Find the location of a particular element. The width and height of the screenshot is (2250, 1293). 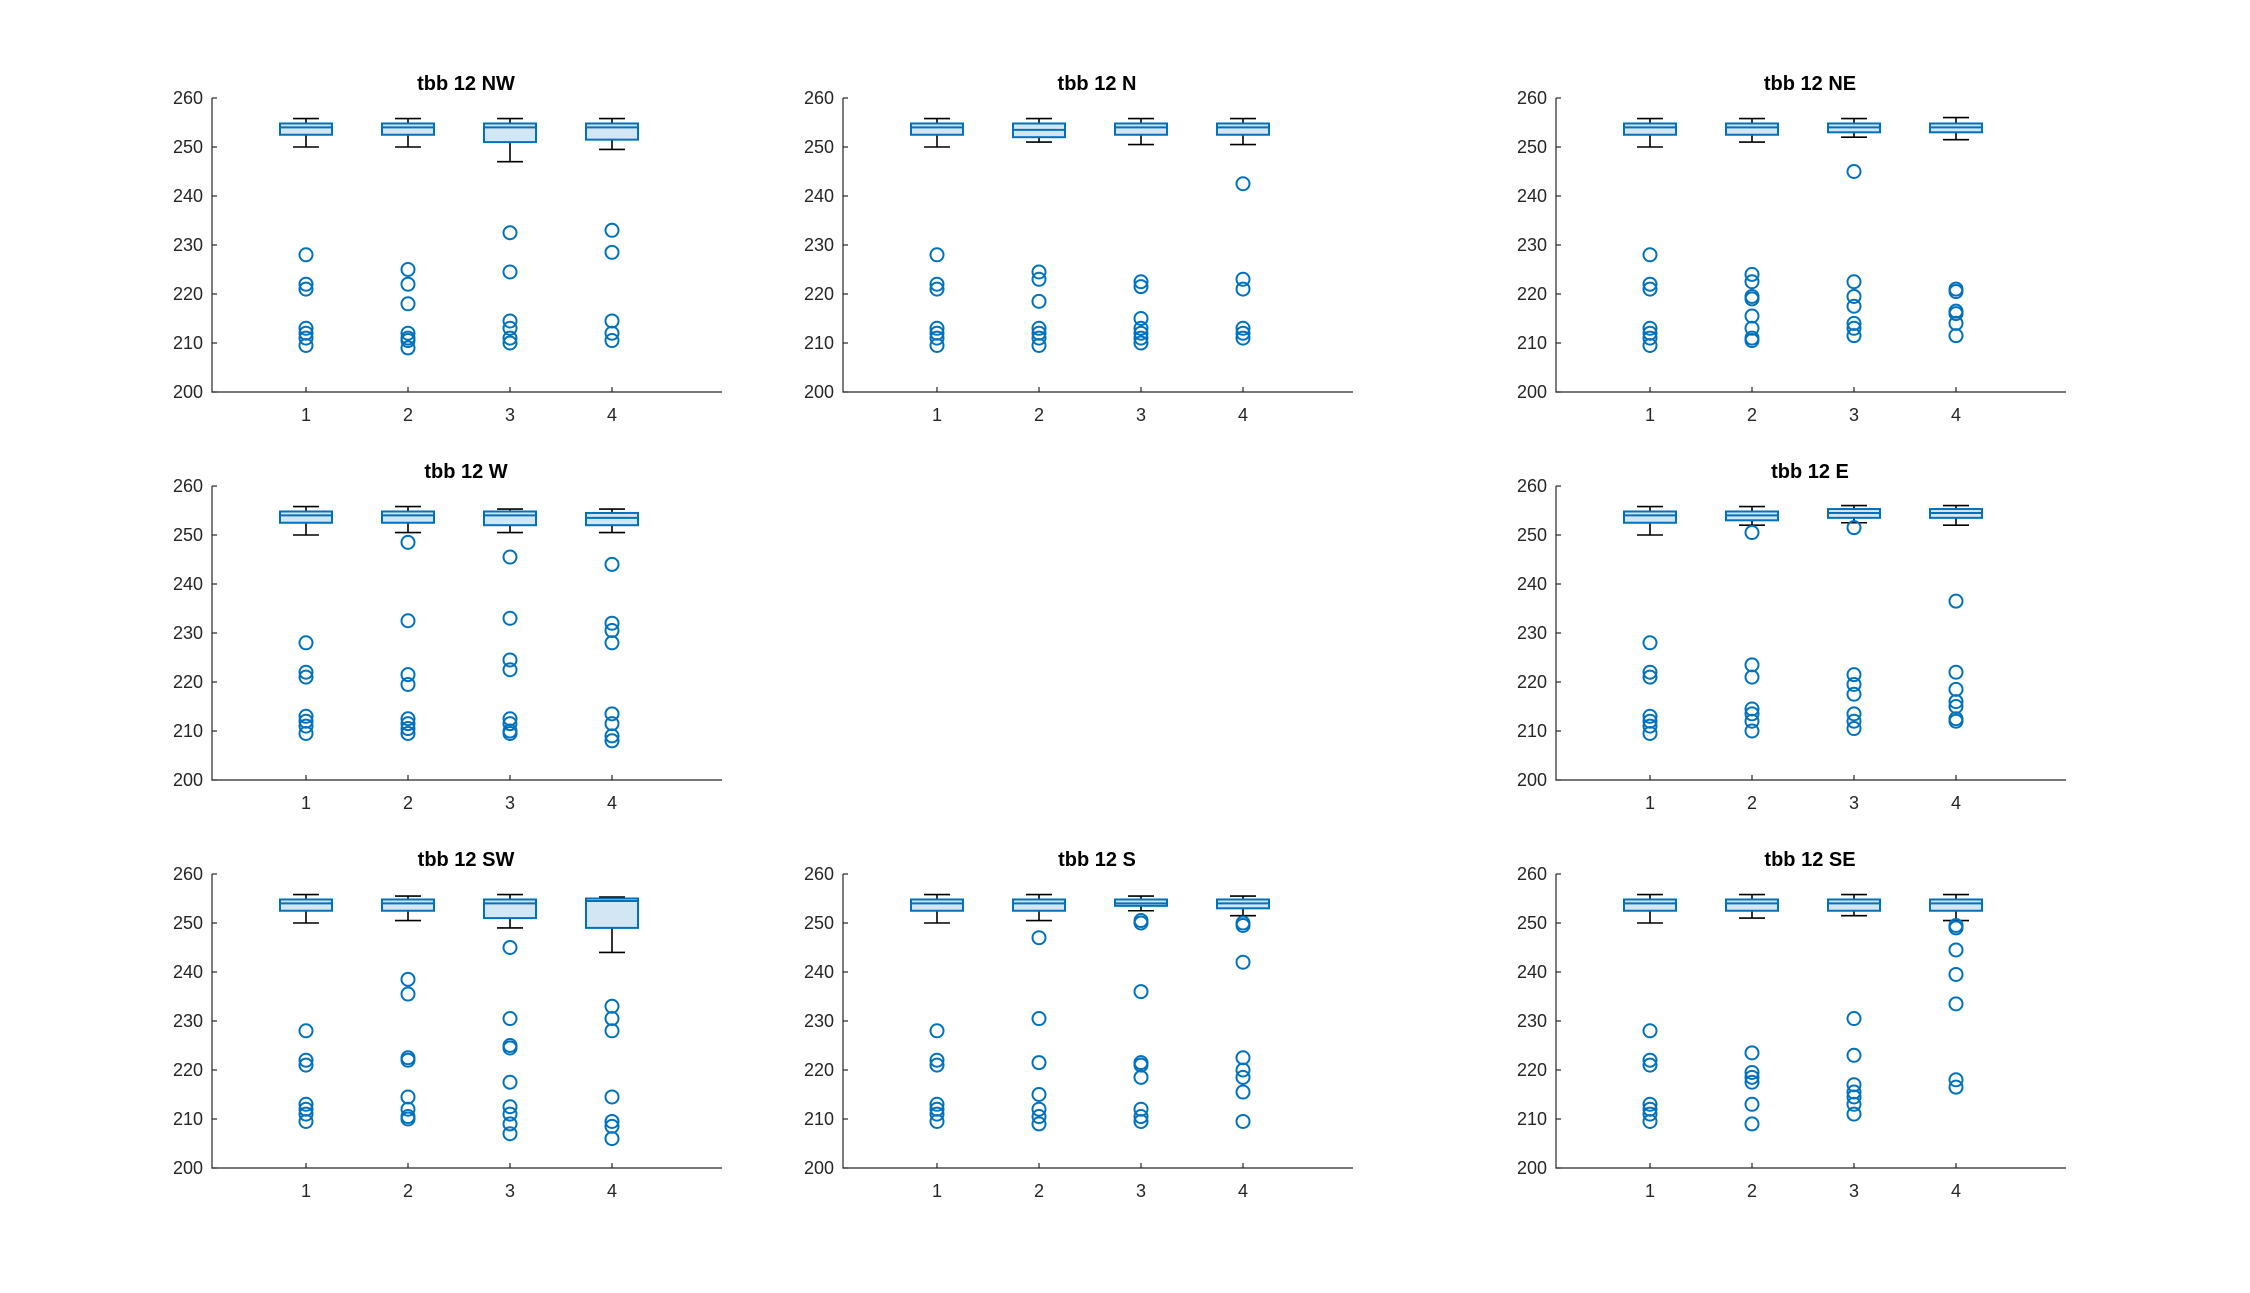

chart-panel: tbb 12 N 200 210 220 230 240 250 260 1 2 3 4 is located at coordinates (1078, 249).